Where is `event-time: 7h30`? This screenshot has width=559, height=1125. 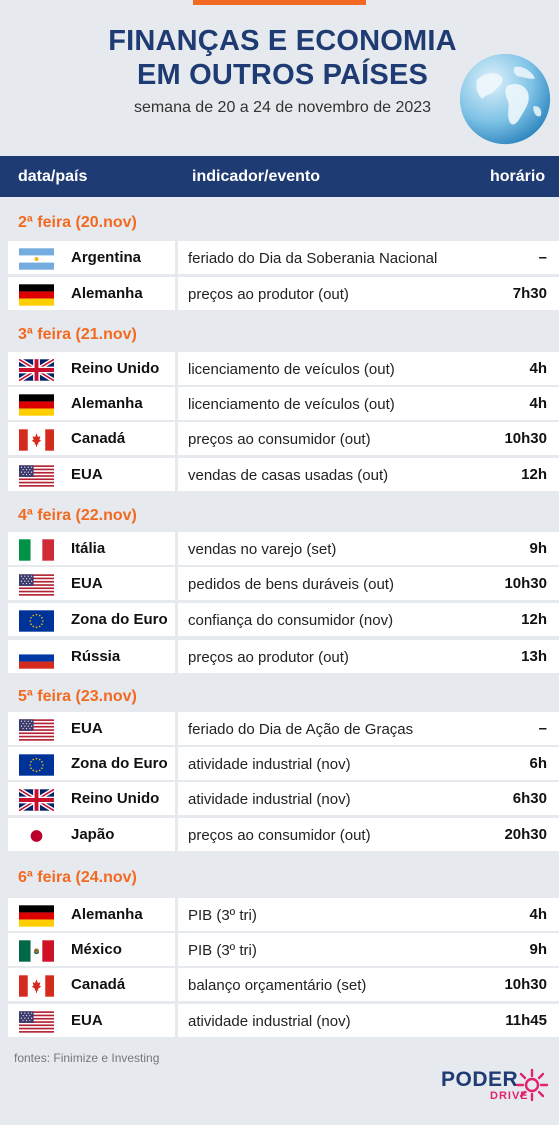 event-time: 7h30 is located at coordinates (529, 293).